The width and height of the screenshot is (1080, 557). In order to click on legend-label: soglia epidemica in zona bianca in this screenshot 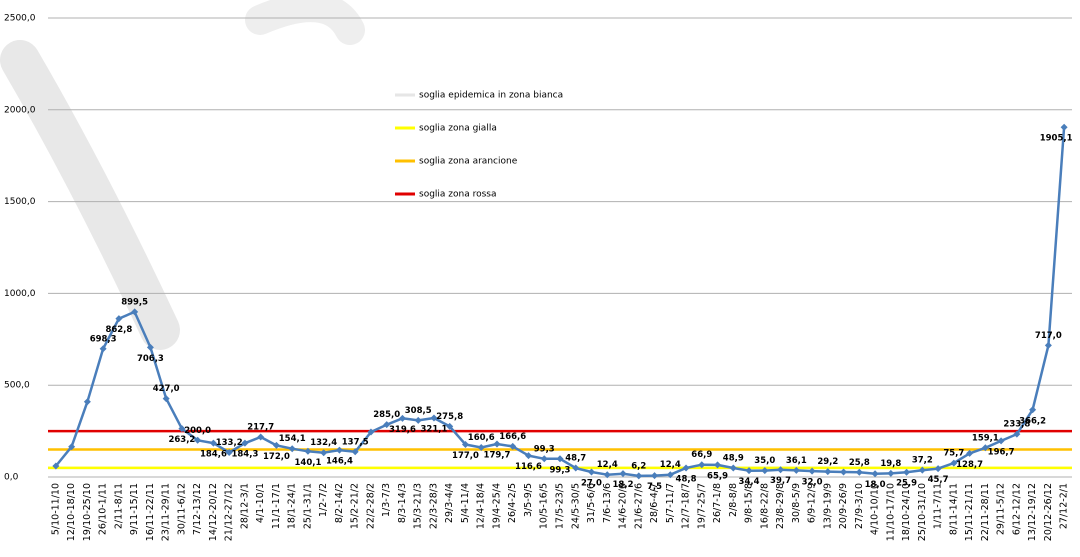, I will do `click(491, 96)`.